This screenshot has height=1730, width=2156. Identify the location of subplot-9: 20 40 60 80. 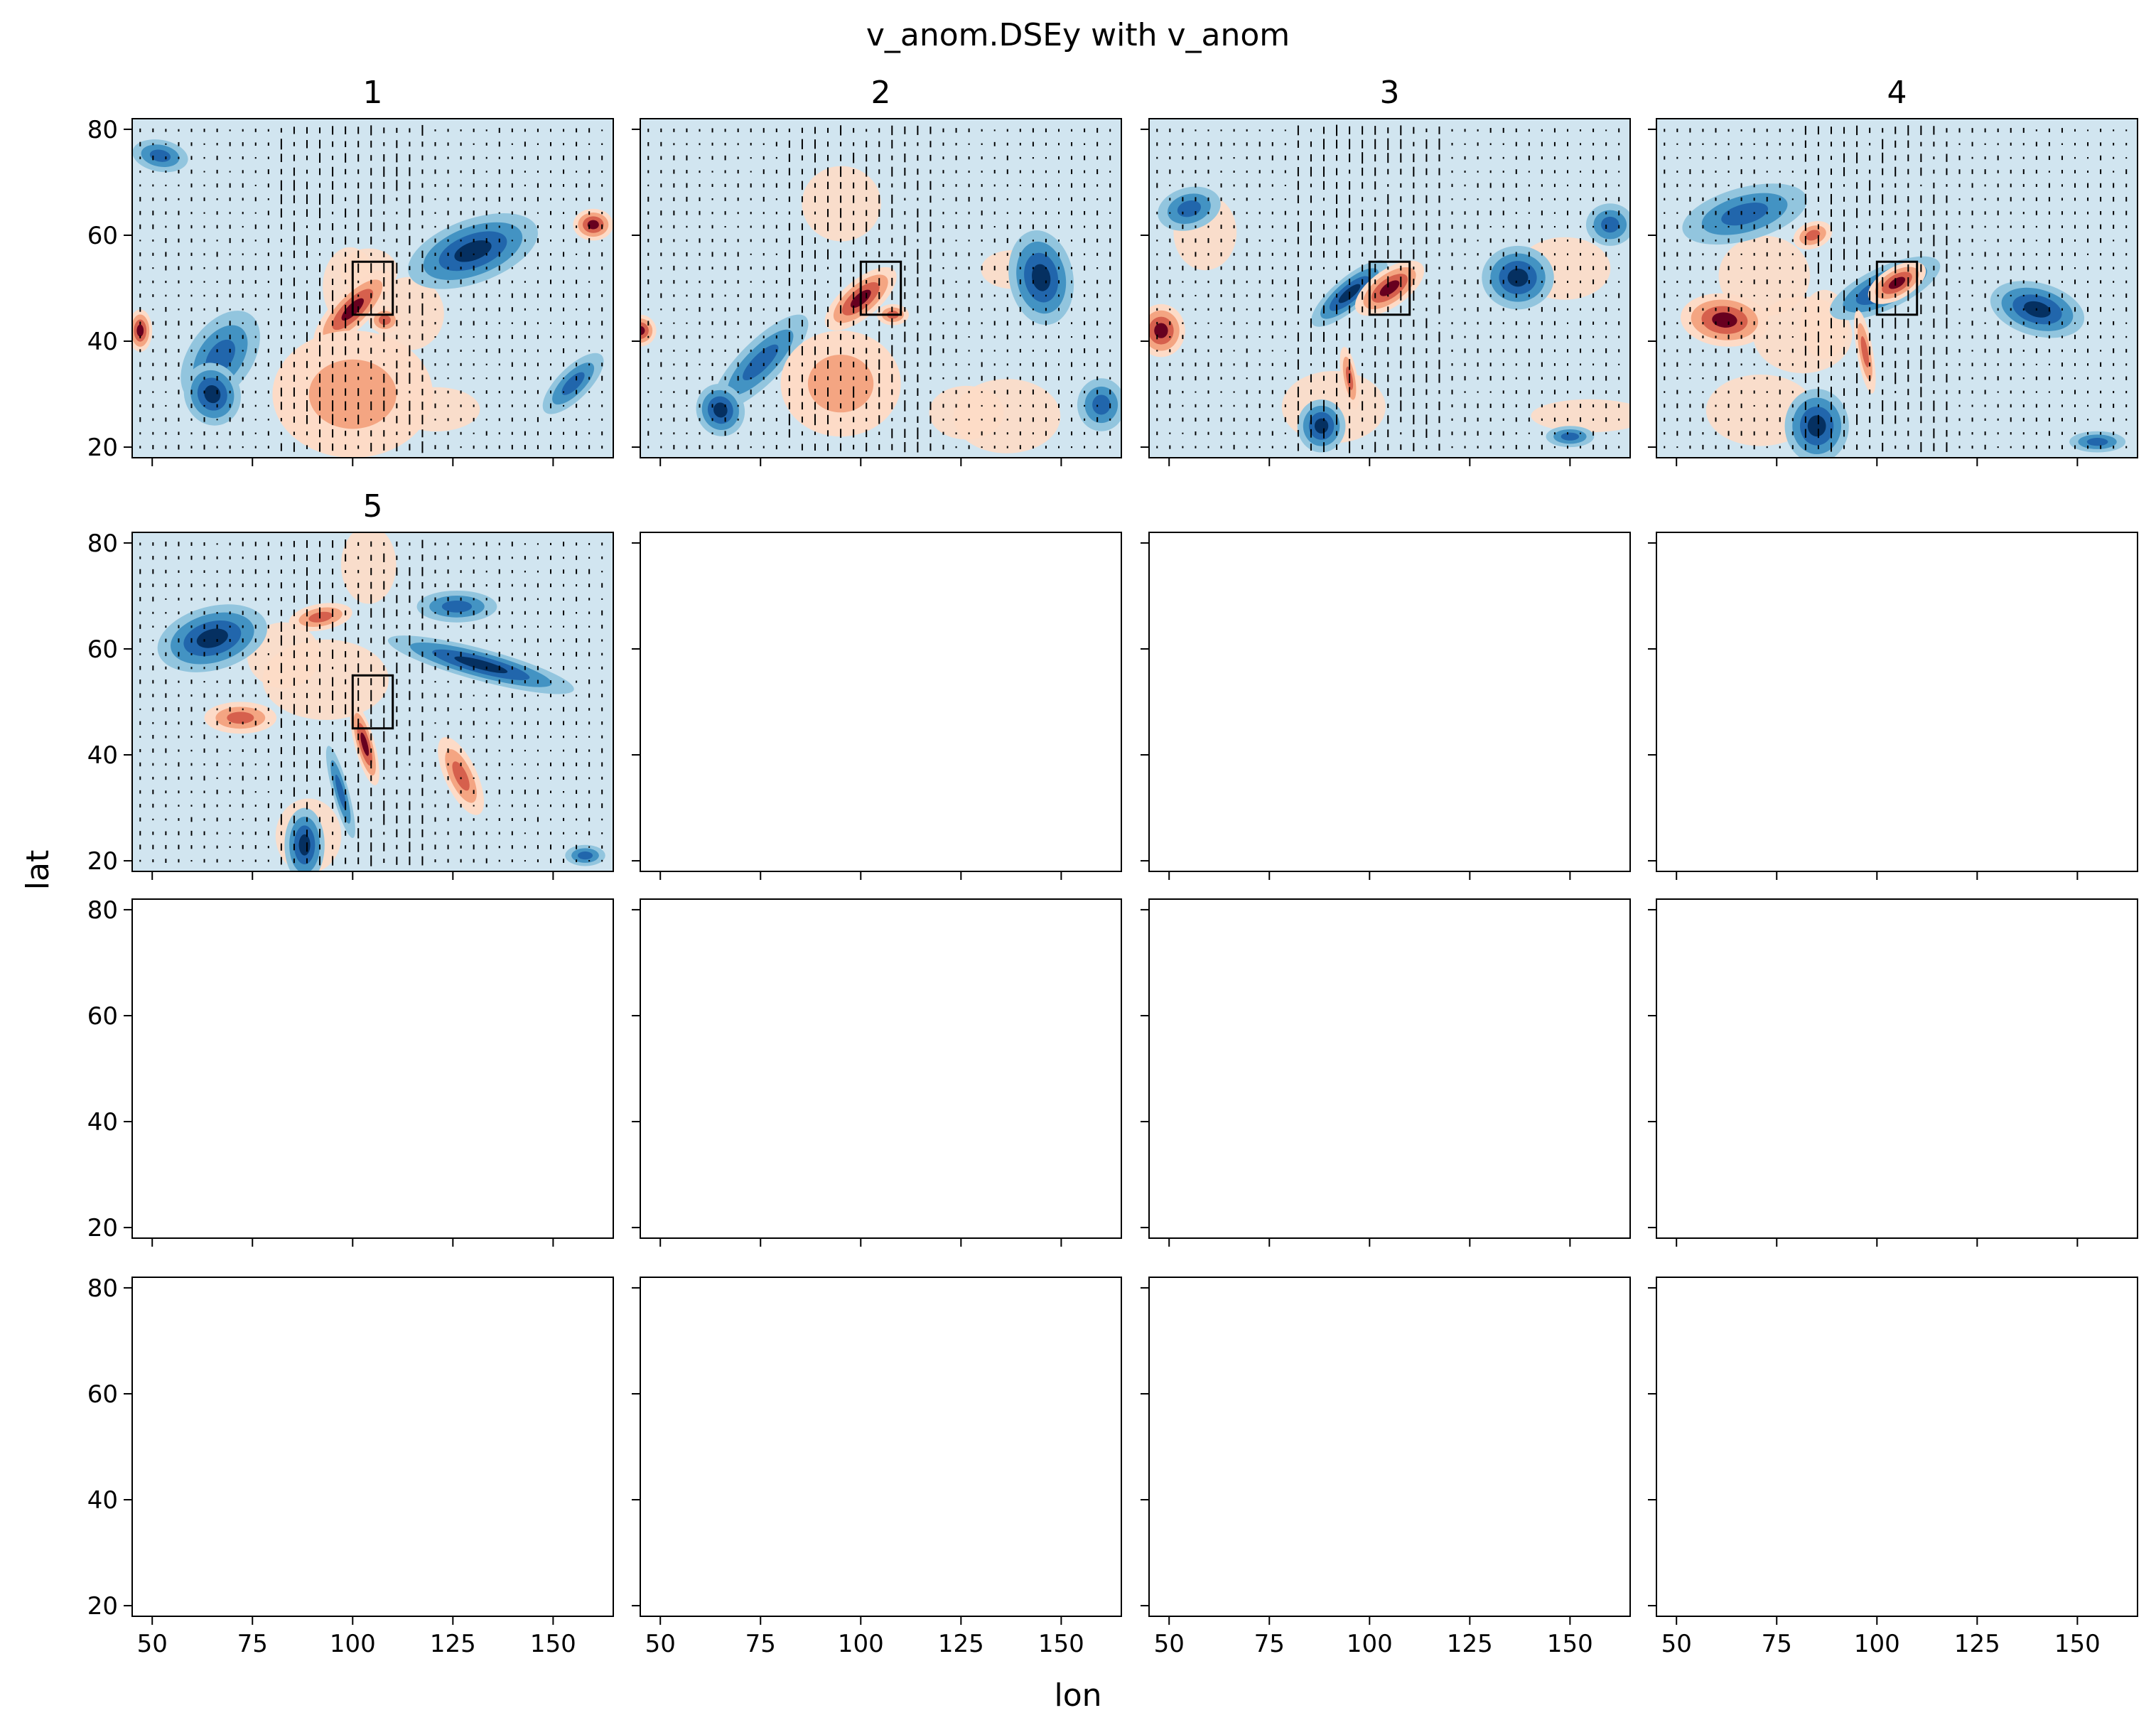
(350, 1071).